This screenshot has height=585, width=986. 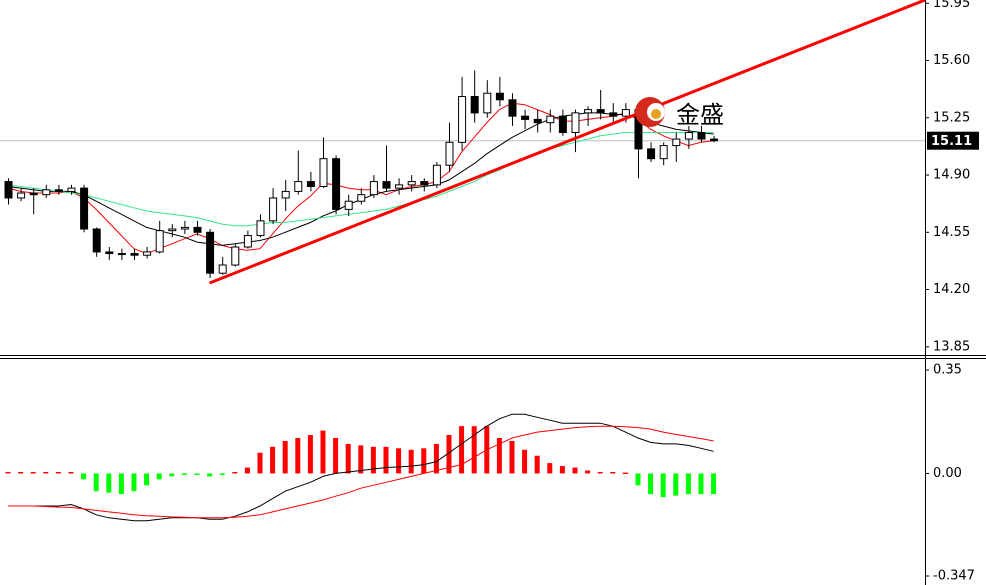 I want to click on last-price-box, so click(x=953, y=140).